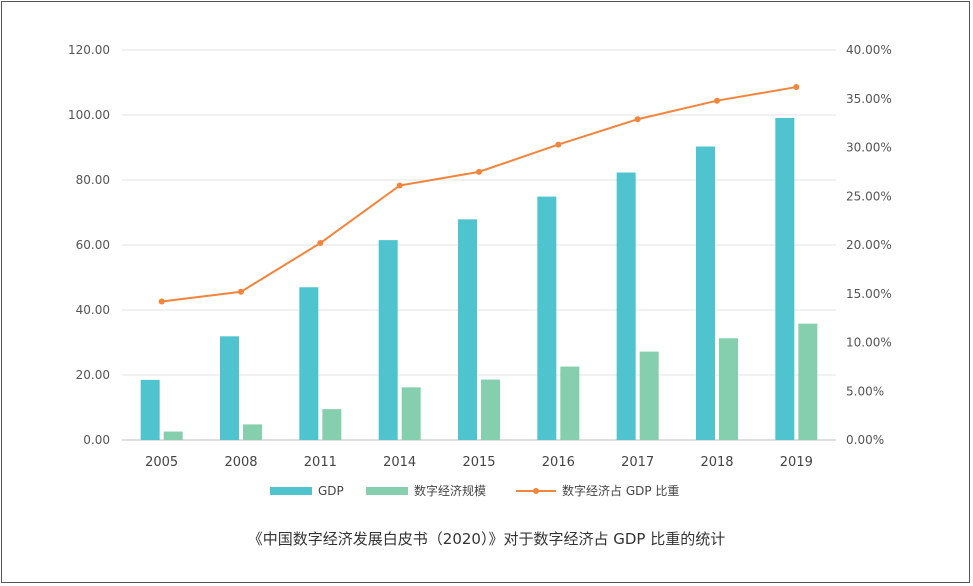  I want to click on legend-label-gdp: GDP, so click(331, 491).